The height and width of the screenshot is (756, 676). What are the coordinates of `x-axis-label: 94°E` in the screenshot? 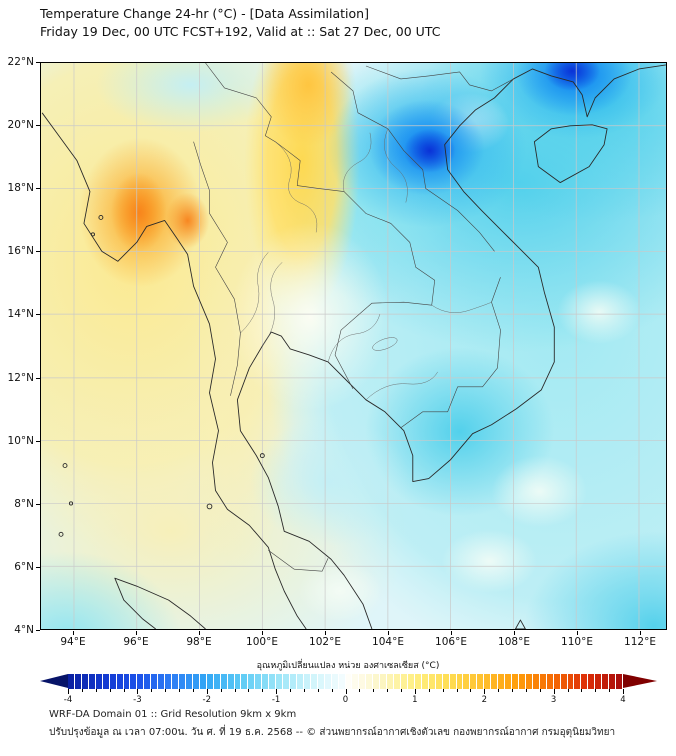 It's located at (73, 642).